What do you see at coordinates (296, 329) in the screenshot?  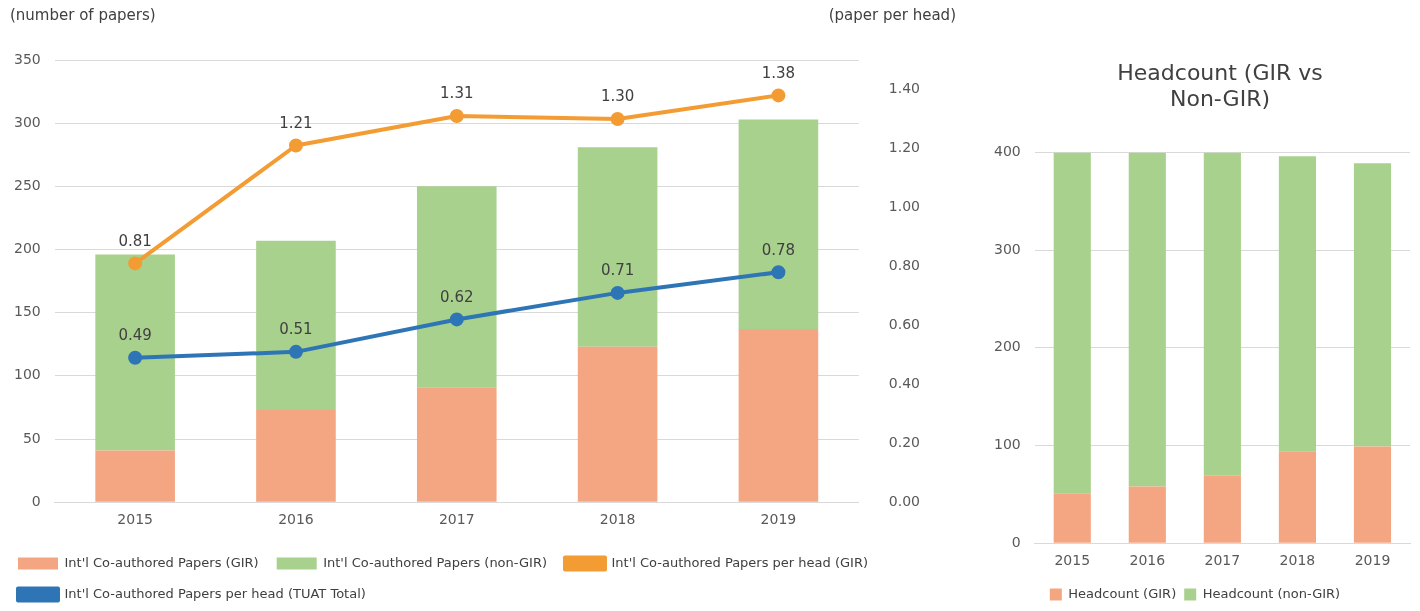 I see `data-label: 0.51` at bounding box center [296, 329].